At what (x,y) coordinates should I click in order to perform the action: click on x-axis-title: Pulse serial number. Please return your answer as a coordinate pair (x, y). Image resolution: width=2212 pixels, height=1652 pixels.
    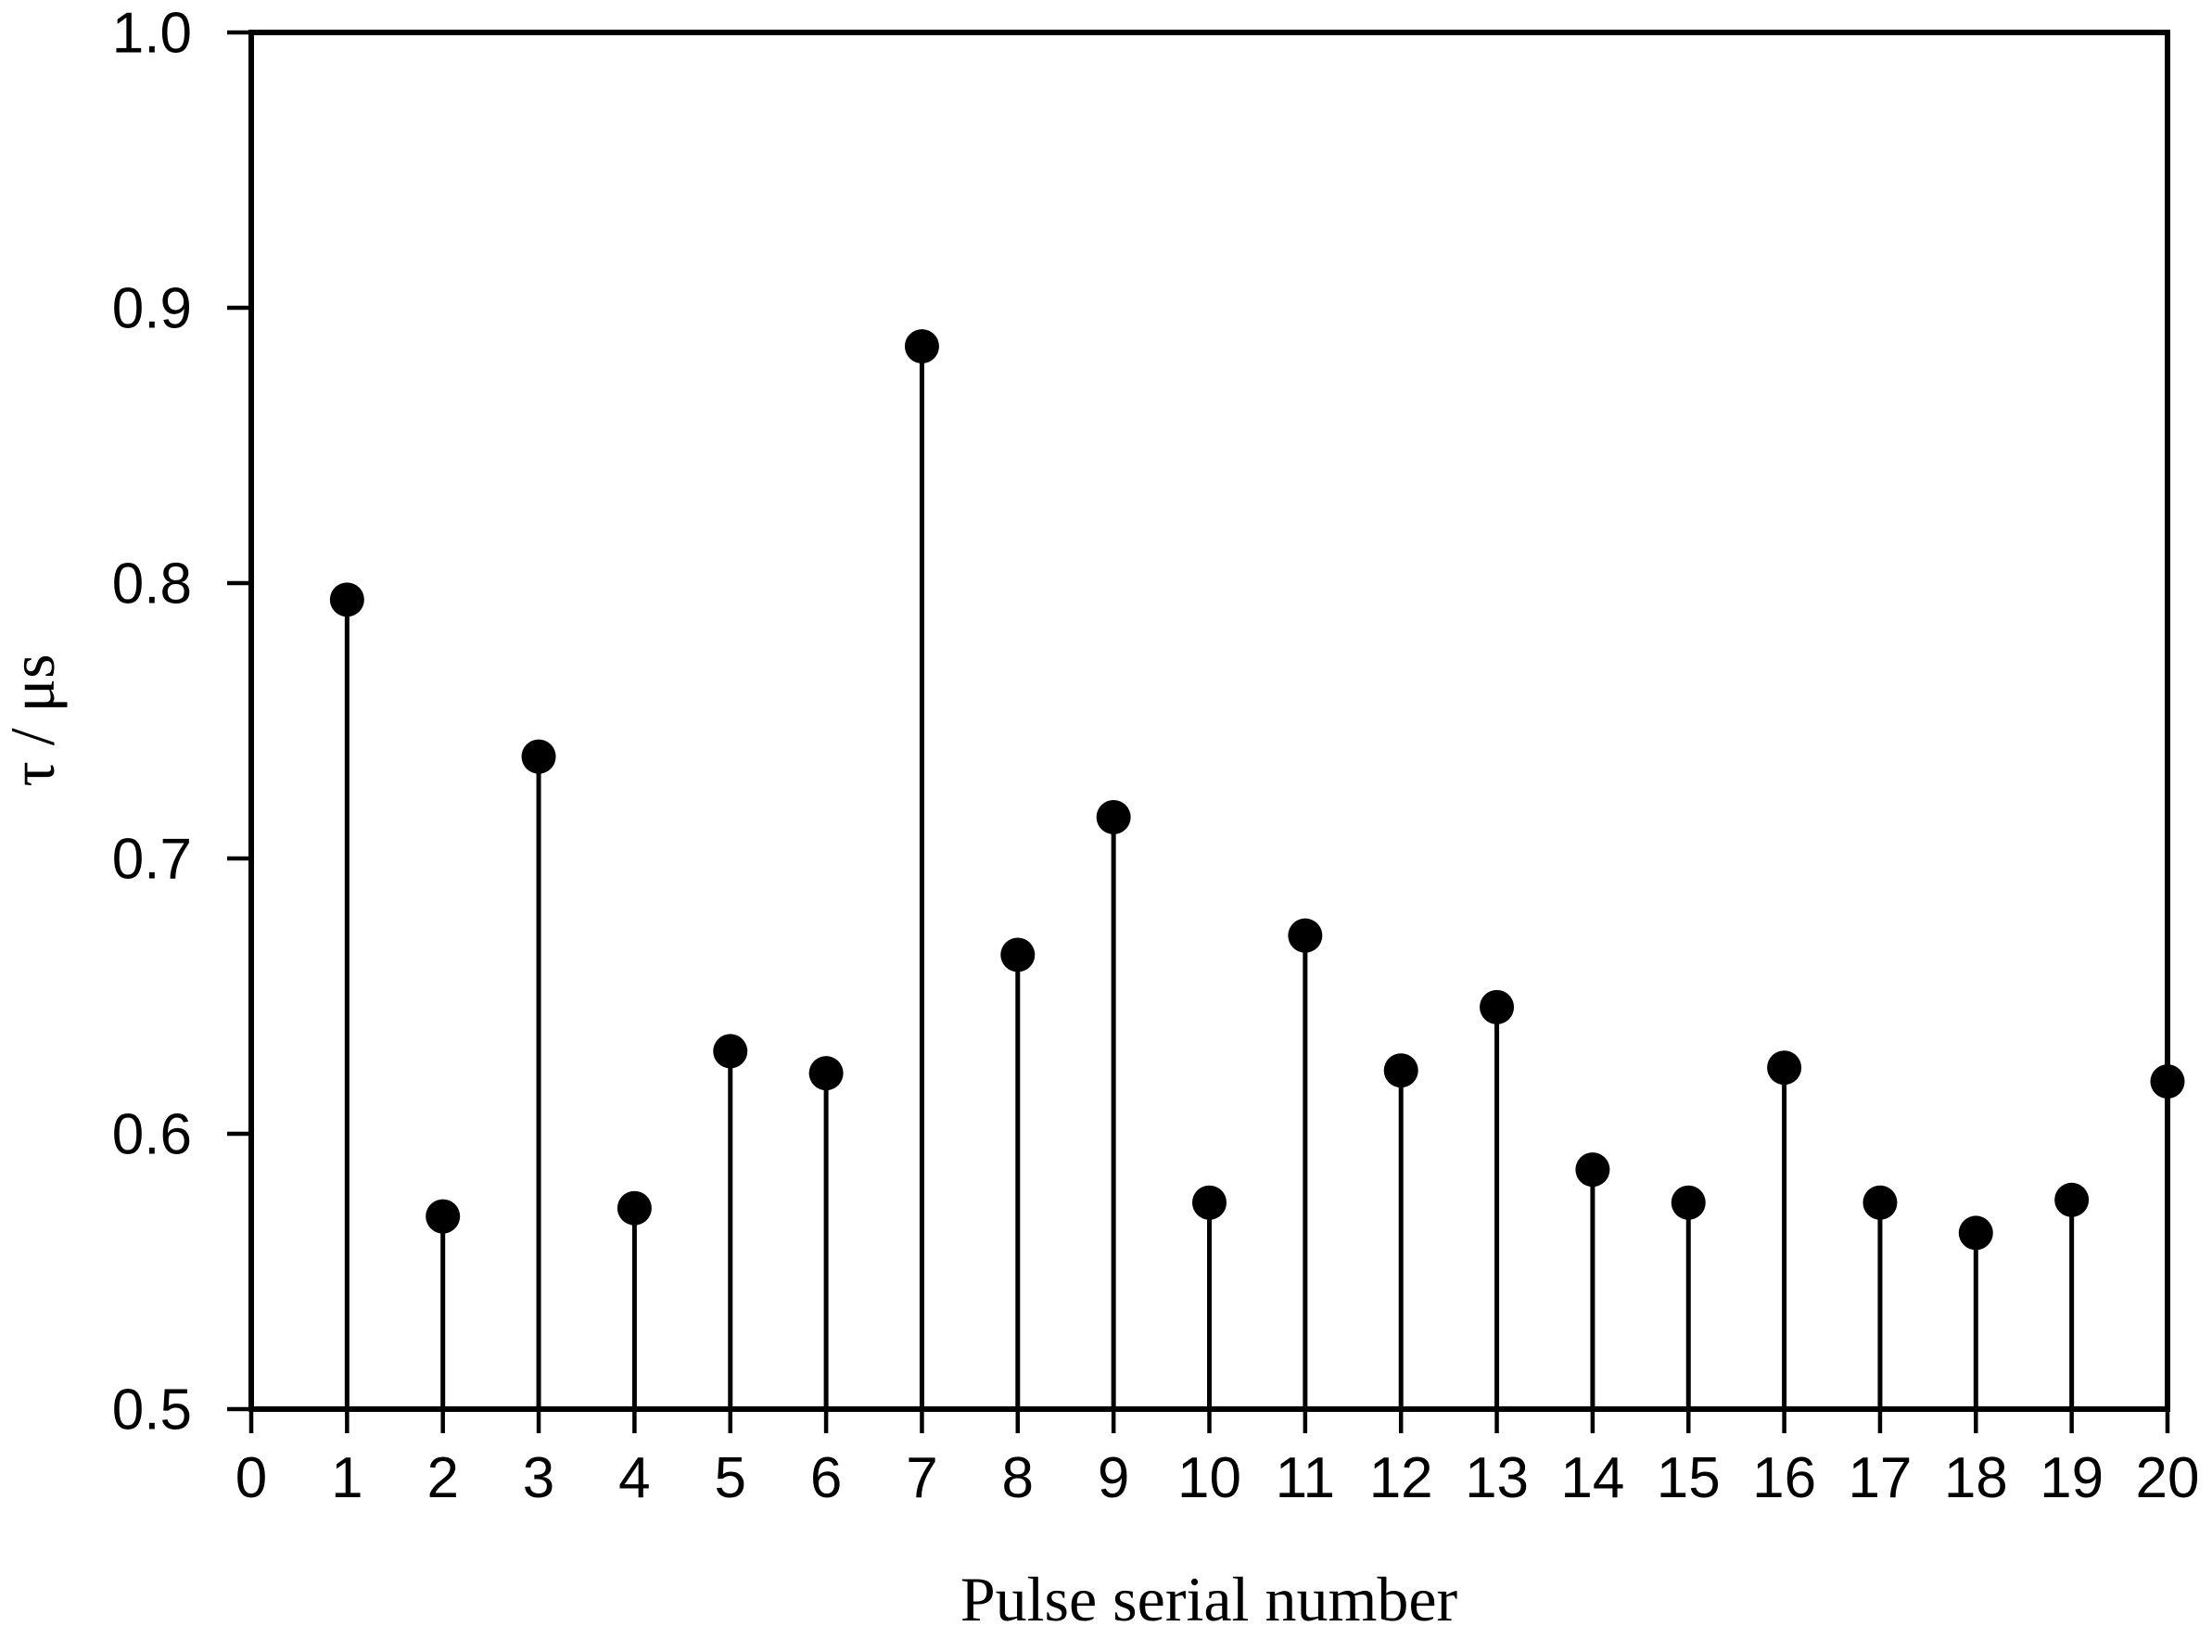
    Looking at the image, I should click on (1209, 1599).